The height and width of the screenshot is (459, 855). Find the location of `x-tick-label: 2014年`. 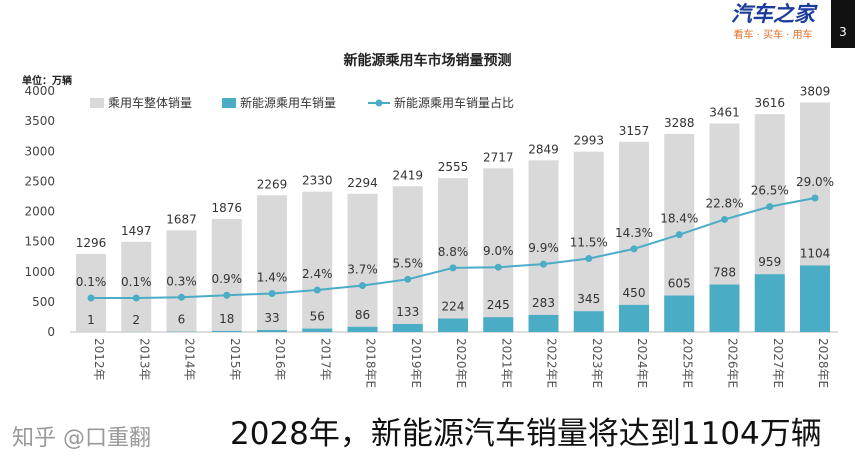

x-tick-label: 2014年 is located at coordinates (190, 359).